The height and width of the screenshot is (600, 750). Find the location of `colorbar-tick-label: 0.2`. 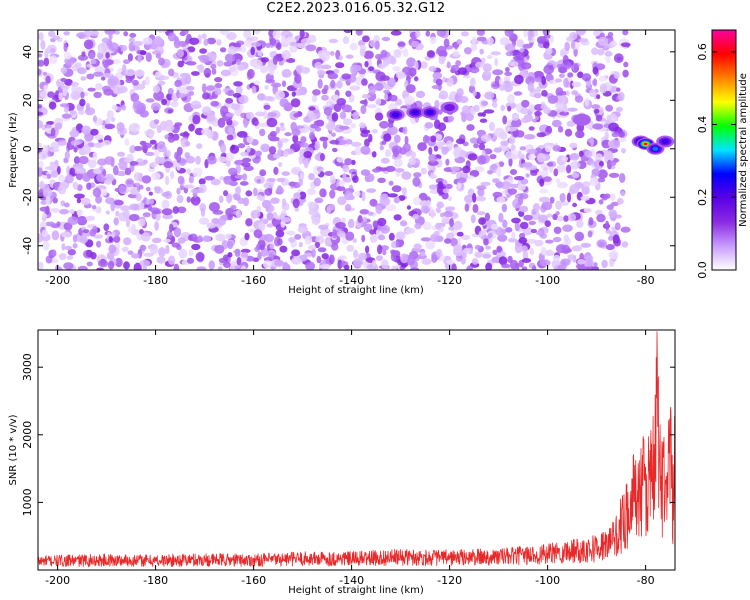

colorbar-tick-label: 0.2 is located at coordinates (702, 198).